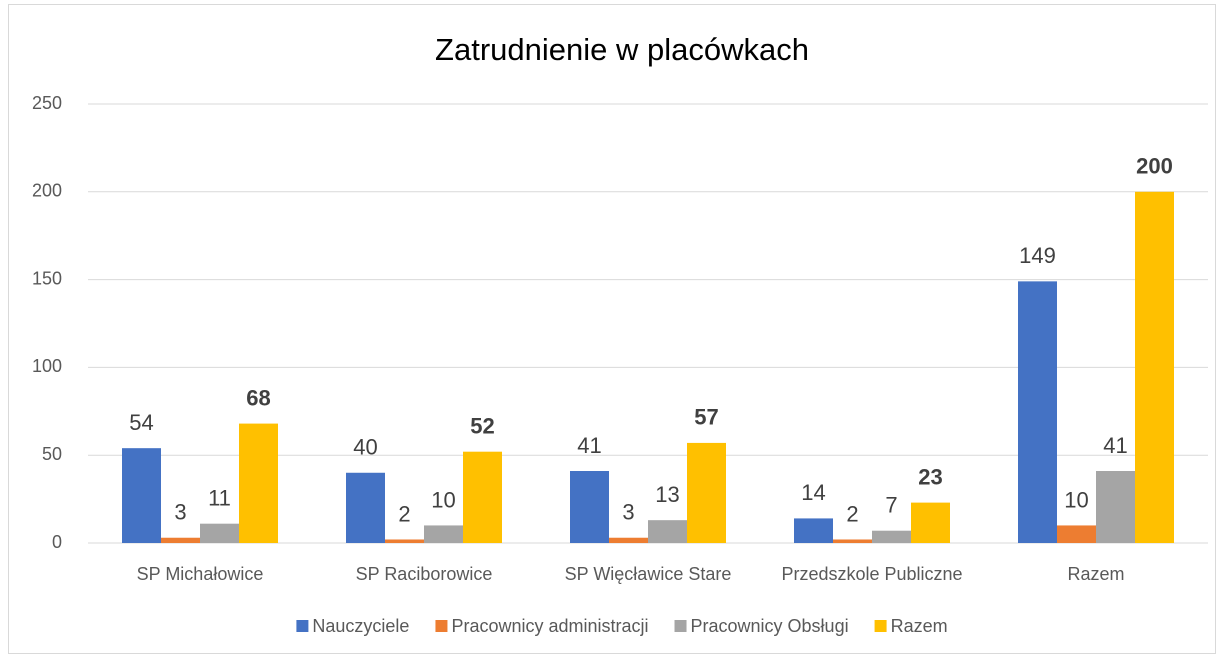  Describe the element at coordinates (200, 574) in the screenshot. I see `x-tick-label: SP Michałowice` at that location.